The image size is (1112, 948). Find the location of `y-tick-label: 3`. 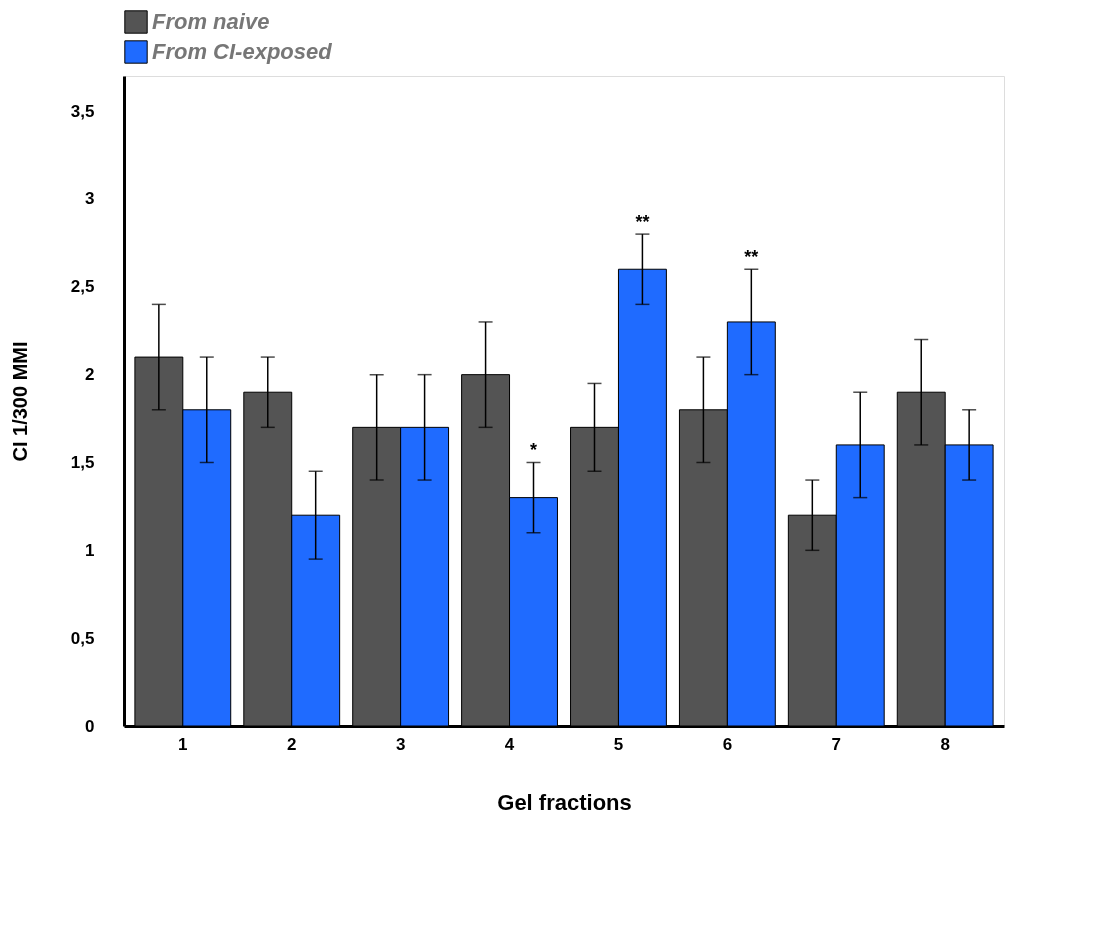

y-tick-label: 3 is located at coordinates (90, 199).